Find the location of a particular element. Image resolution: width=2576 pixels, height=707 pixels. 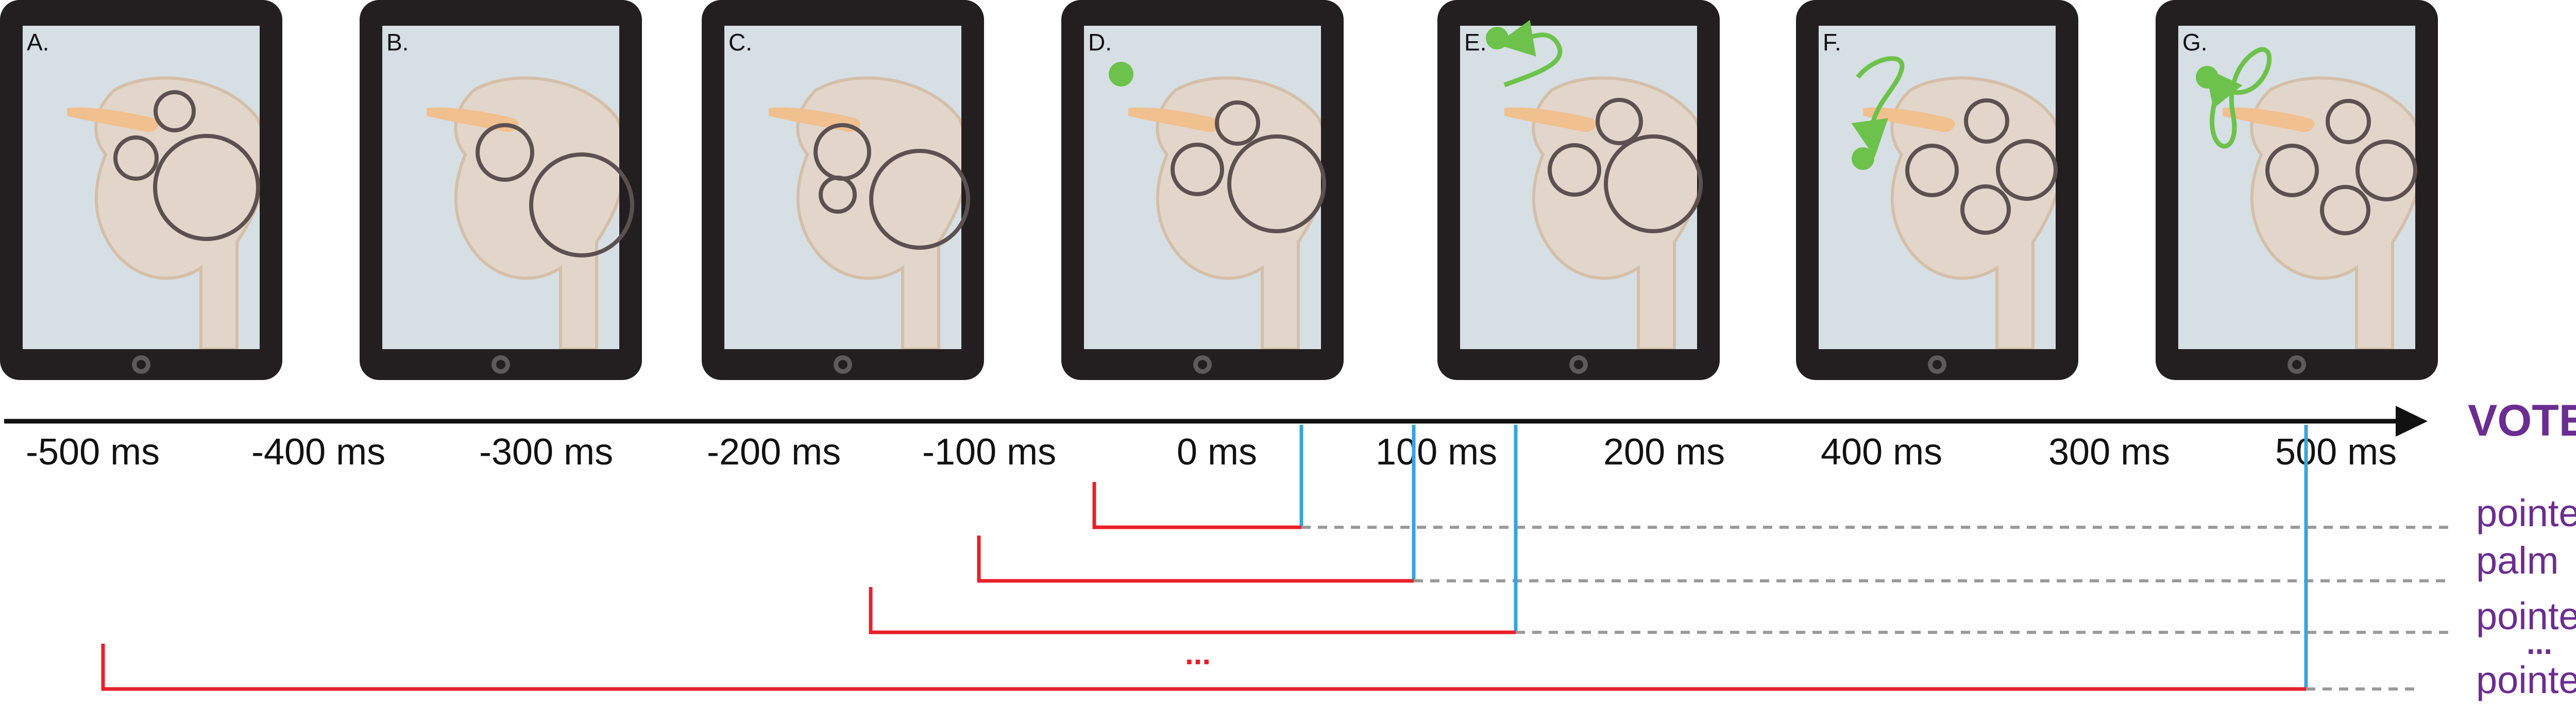

tick-label: -200 ms is located at coordinates (774, 453).